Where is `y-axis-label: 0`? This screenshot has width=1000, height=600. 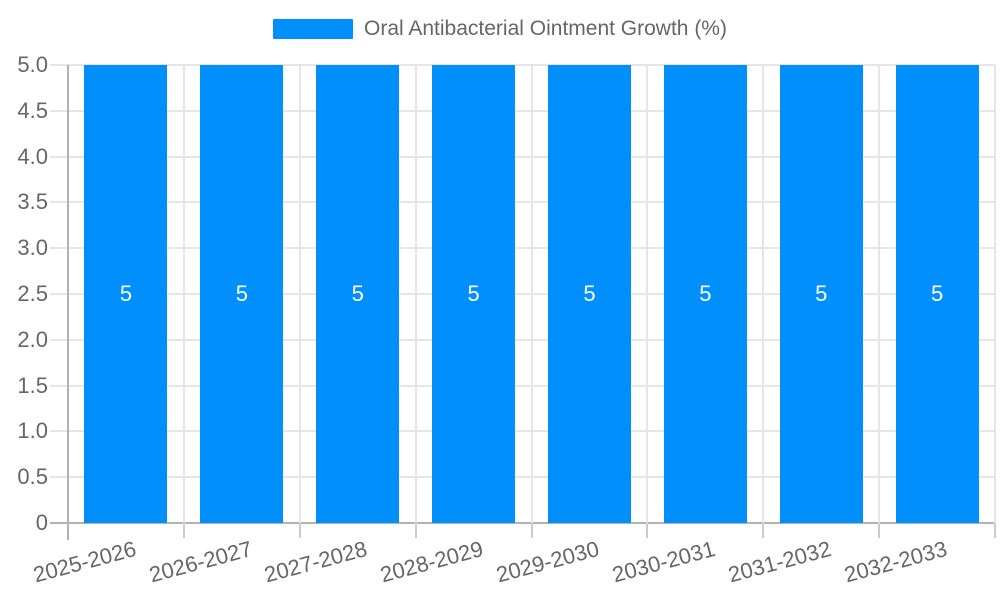 y-axis-label: 0 is located at coordinates (41, 522).